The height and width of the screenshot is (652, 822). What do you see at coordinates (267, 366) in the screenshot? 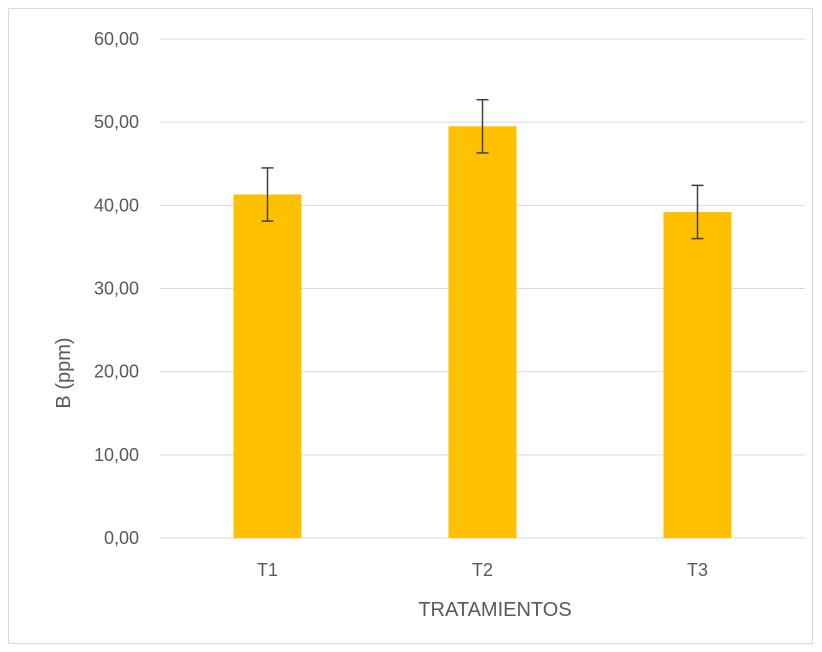
I see `bar-t1` at bounding box center [267, 366].